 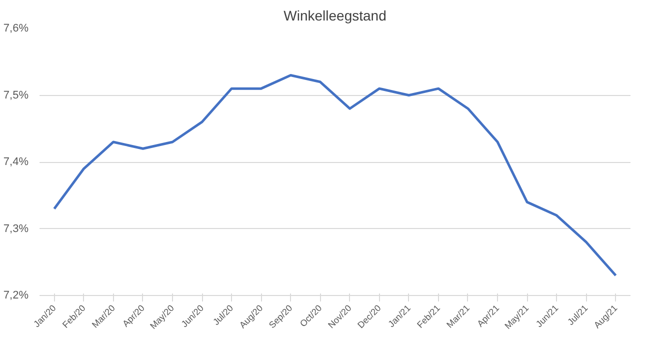 I want to click on y-tick-label: 7,6%, so click(x=16, y=28).